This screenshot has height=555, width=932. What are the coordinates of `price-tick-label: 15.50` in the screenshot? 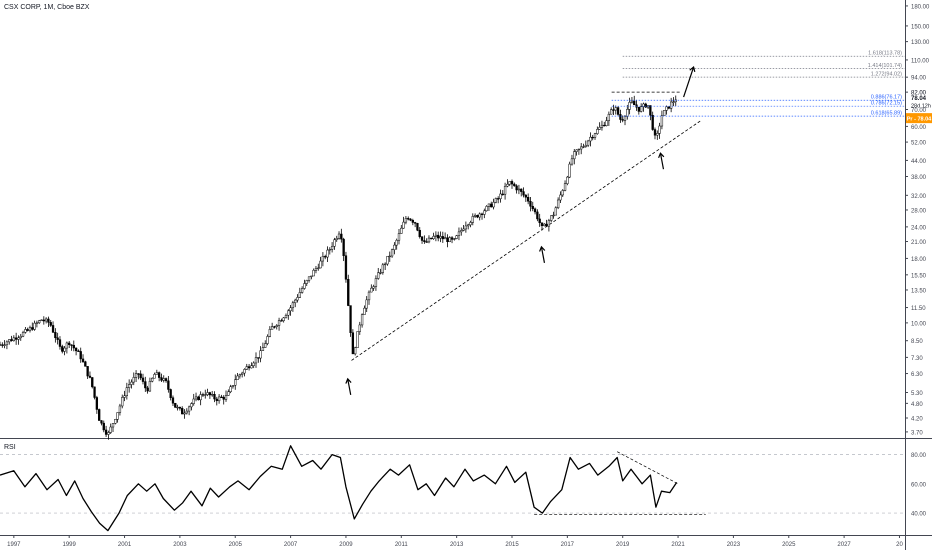 It's located at (919, 276).